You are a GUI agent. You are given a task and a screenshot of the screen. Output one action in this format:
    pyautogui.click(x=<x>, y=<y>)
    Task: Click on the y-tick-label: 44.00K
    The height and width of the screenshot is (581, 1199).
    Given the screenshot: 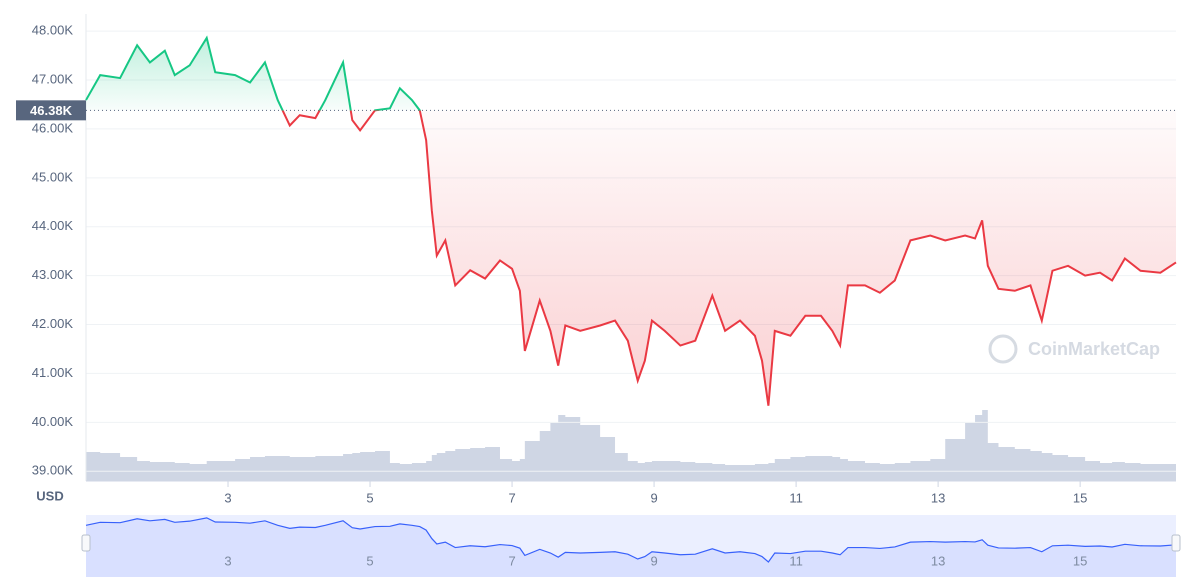 What is the action you would take?
    pyautogui.click(x=53, y=225)
    